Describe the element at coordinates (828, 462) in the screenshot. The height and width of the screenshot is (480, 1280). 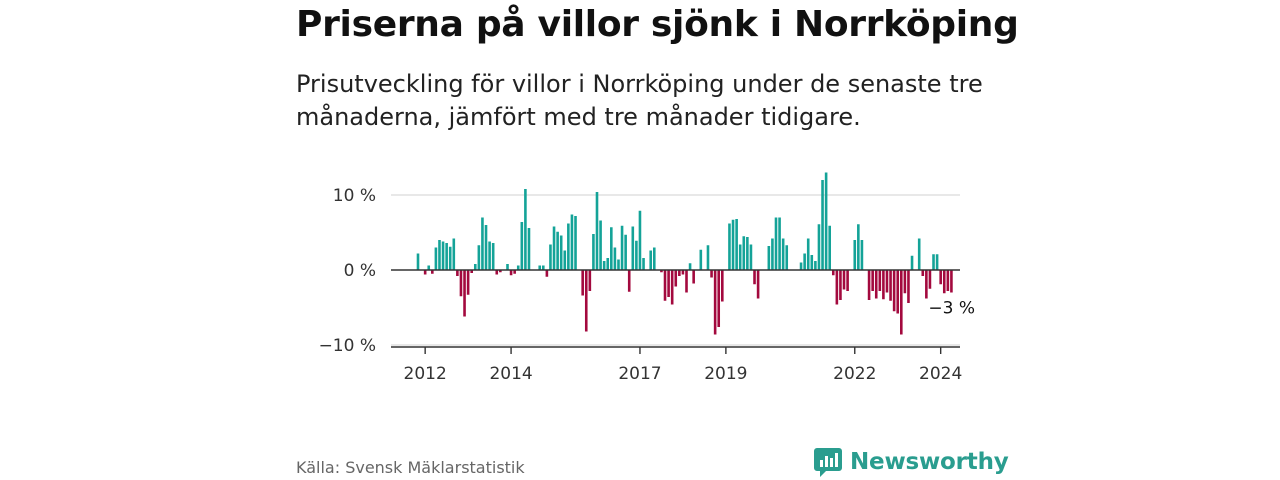
I see `newsworthy-logo-icon` at that location.